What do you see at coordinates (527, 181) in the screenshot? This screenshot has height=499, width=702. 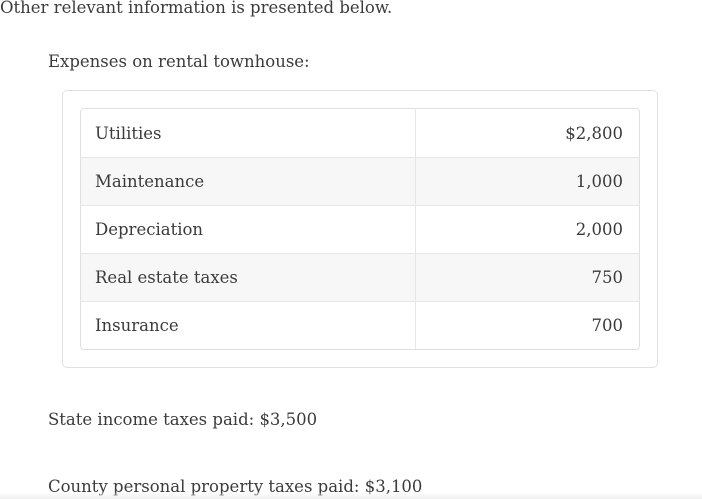 I see `expense-amount: 1,000` at bounding box center [527, 181].